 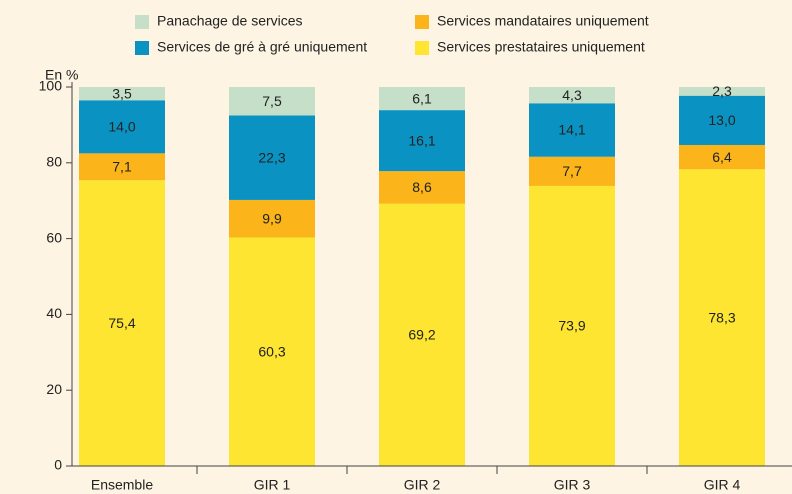 What do you see at coordinates (122, 485) in the screenshot?
I see `x-tick-label: Ensemble` at bounding box center [122, 485].